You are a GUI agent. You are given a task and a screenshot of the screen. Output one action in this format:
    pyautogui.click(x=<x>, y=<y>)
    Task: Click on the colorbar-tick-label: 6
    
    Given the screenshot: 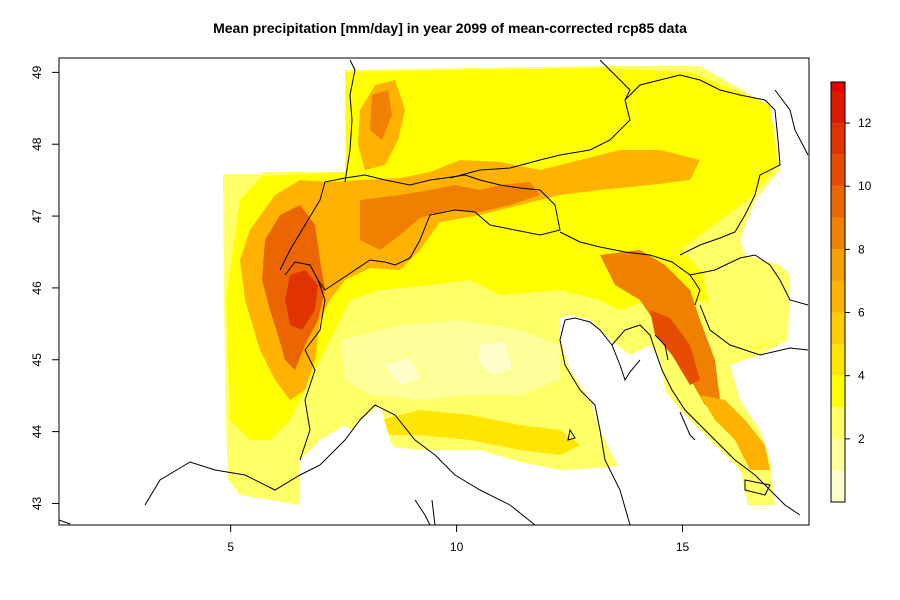 What is the action you would take?
    pyautogui.click(x=861, y=313)
    